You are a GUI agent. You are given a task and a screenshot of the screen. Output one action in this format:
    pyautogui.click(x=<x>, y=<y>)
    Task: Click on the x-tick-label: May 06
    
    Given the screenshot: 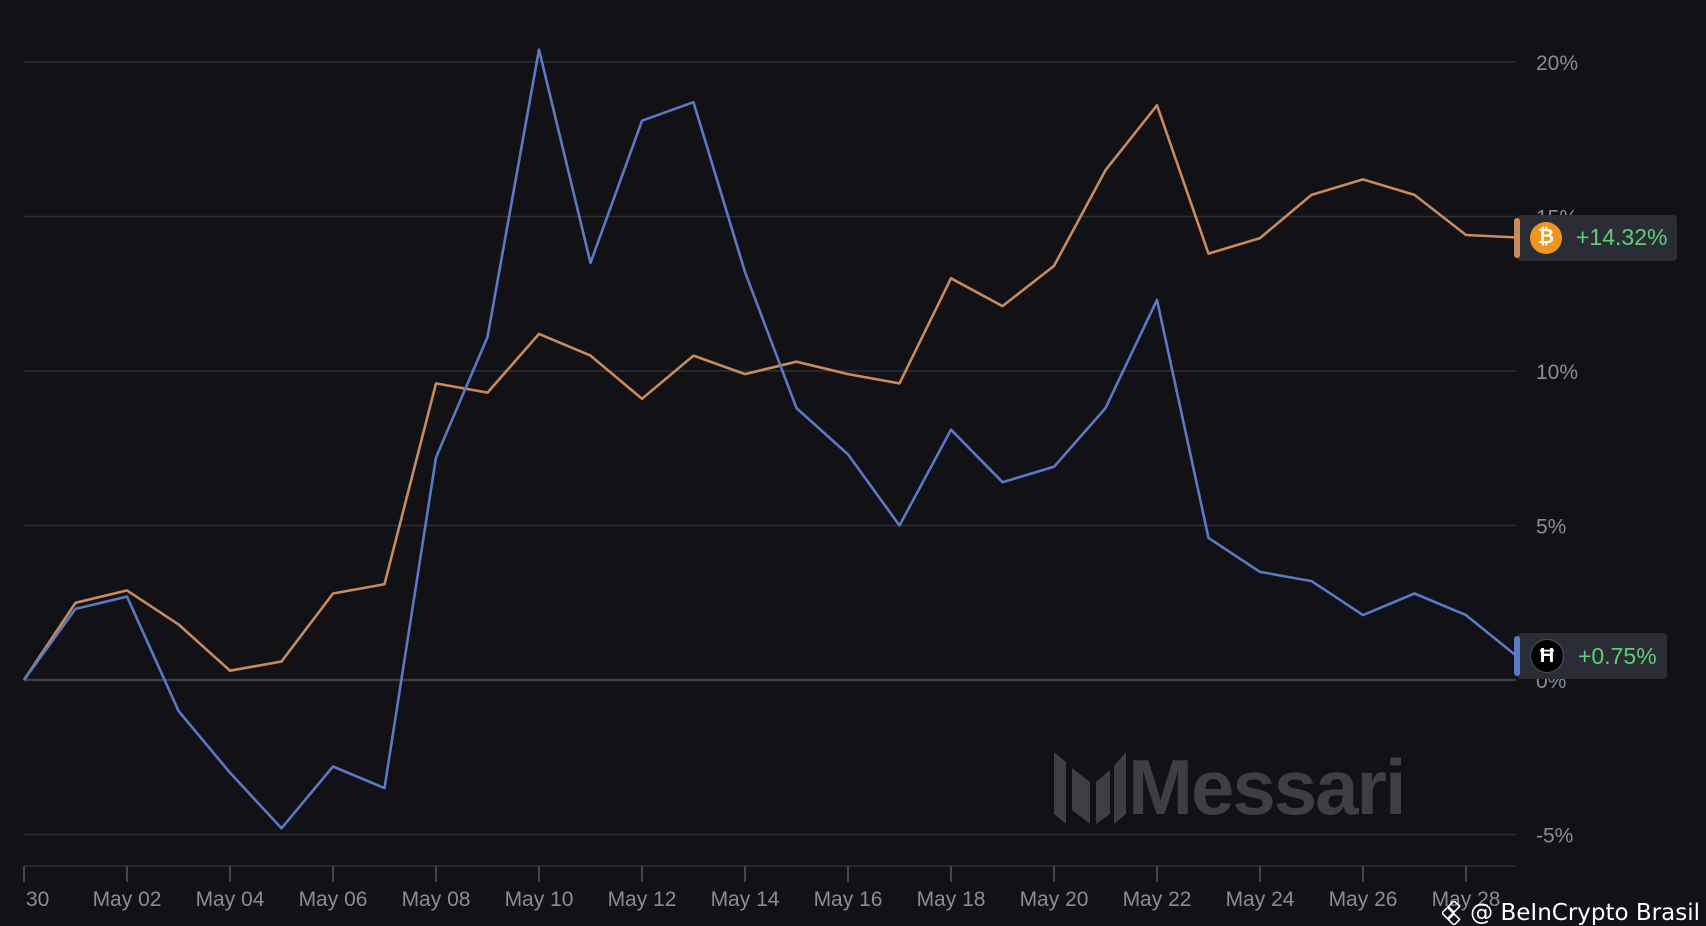 What is the action you would take?
    pyautogui.click(x=333, y=899)
    